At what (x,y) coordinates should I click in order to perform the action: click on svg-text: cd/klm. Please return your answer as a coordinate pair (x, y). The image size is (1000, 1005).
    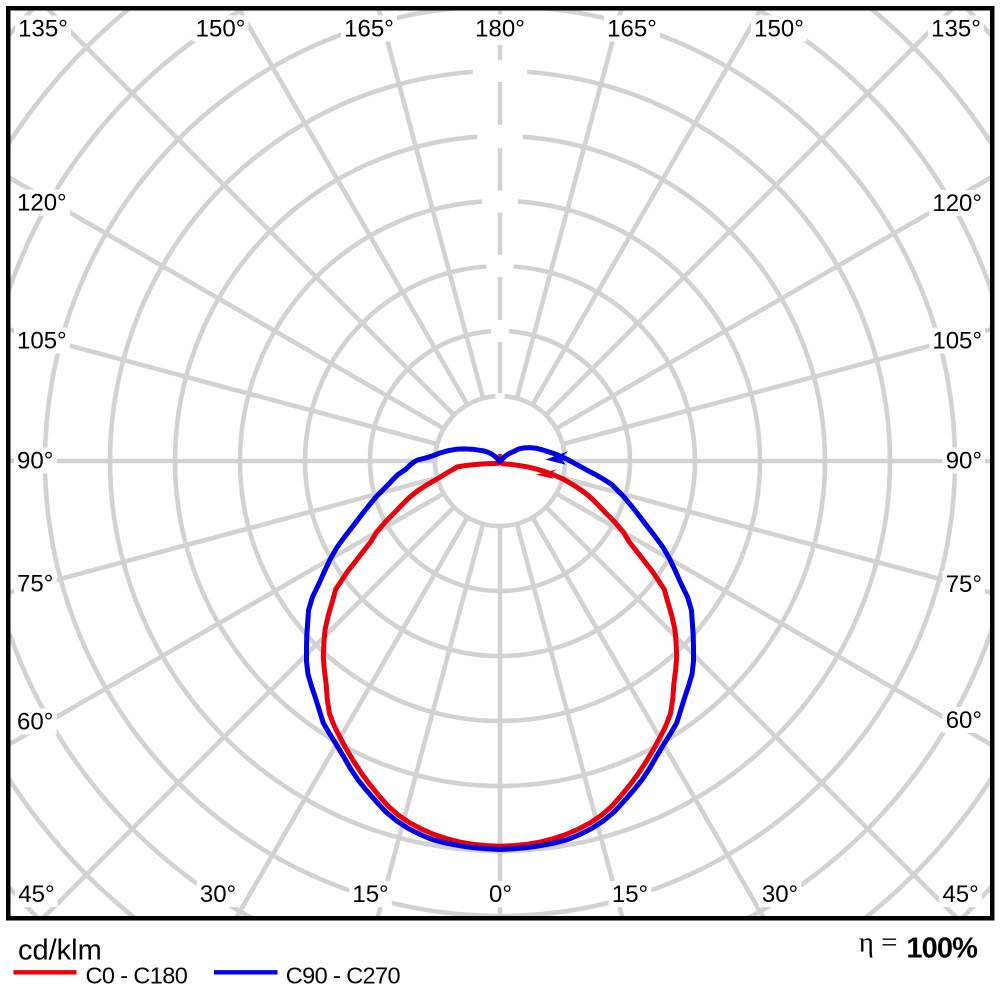
    Looking at the image, I should click on (60, 951).